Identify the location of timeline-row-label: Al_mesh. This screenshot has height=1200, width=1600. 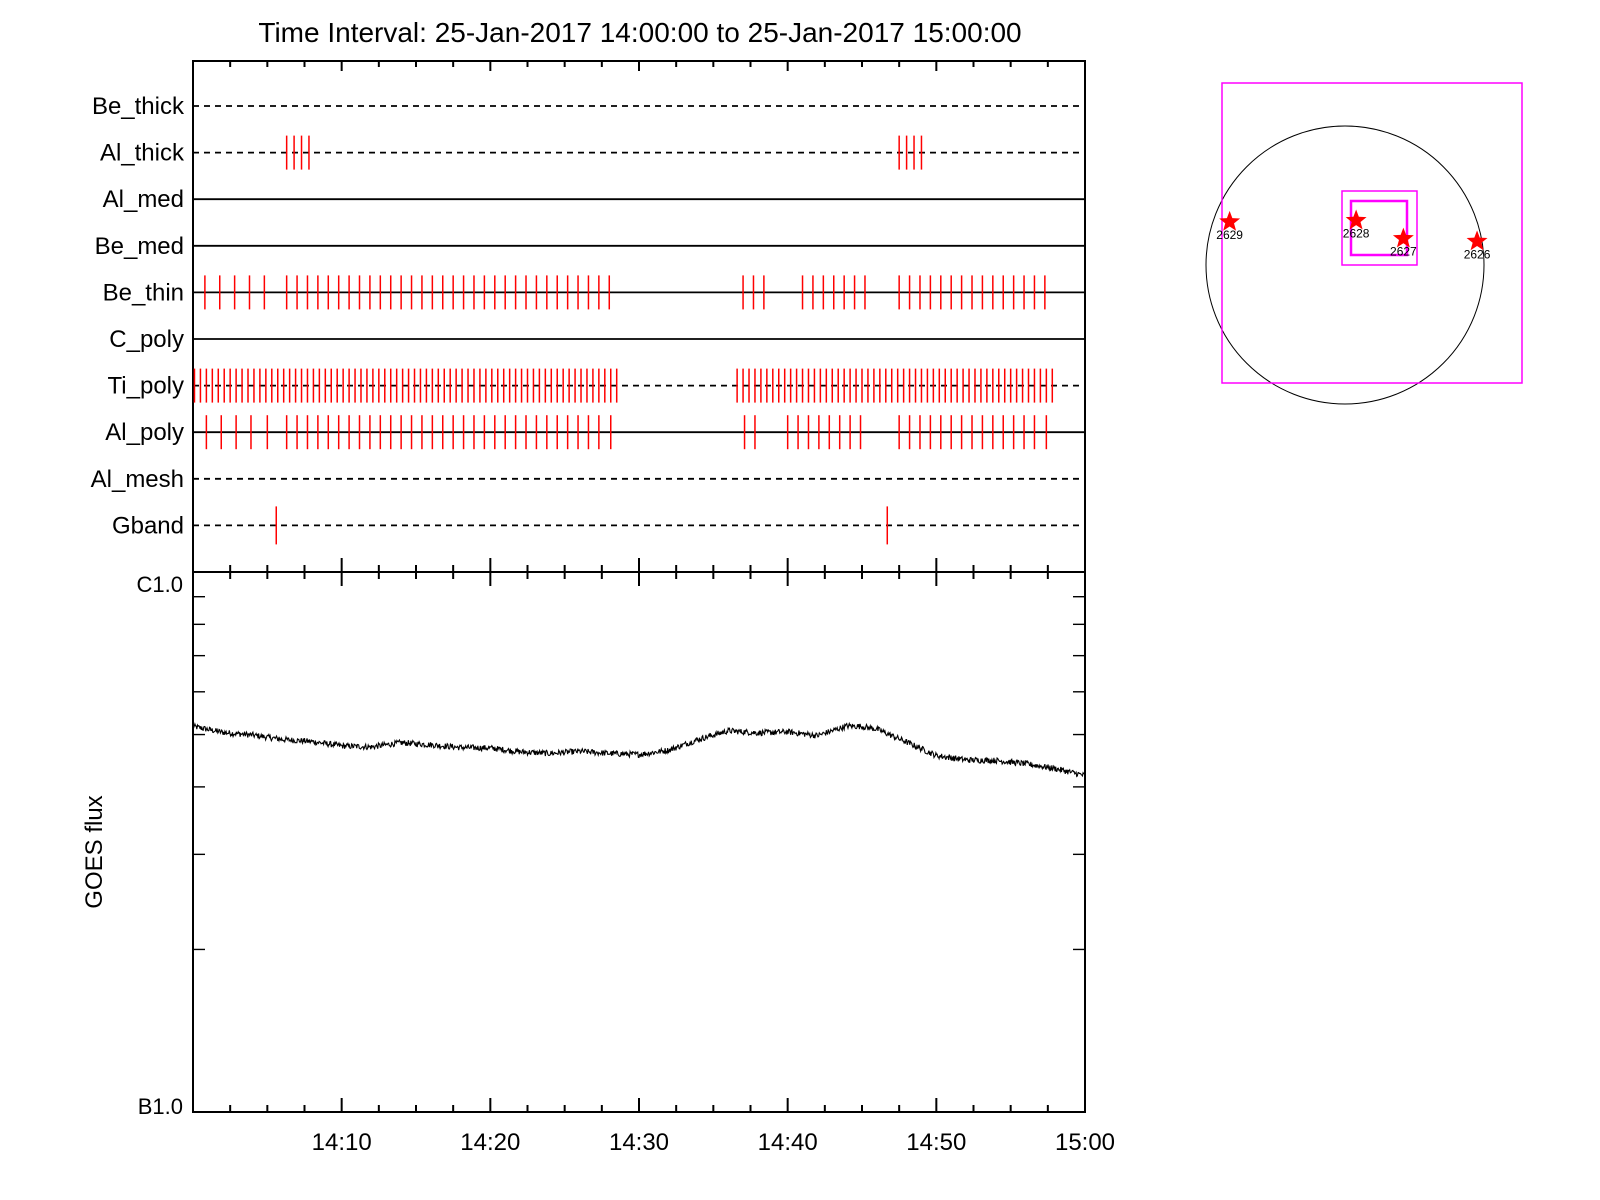
(137, 479).